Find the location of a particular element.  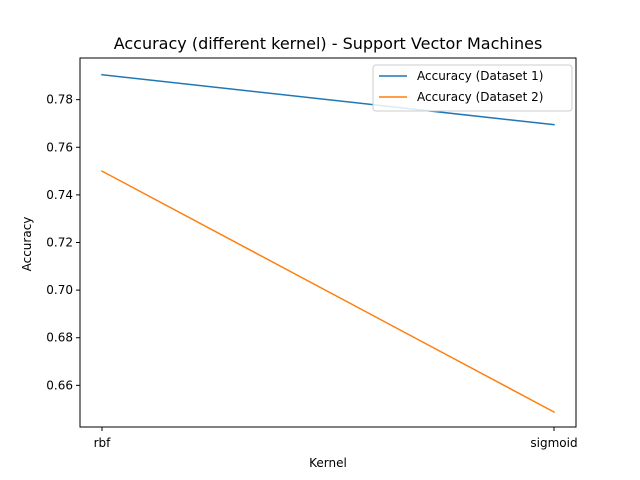

legend-box is located at coordinates (472, 88).